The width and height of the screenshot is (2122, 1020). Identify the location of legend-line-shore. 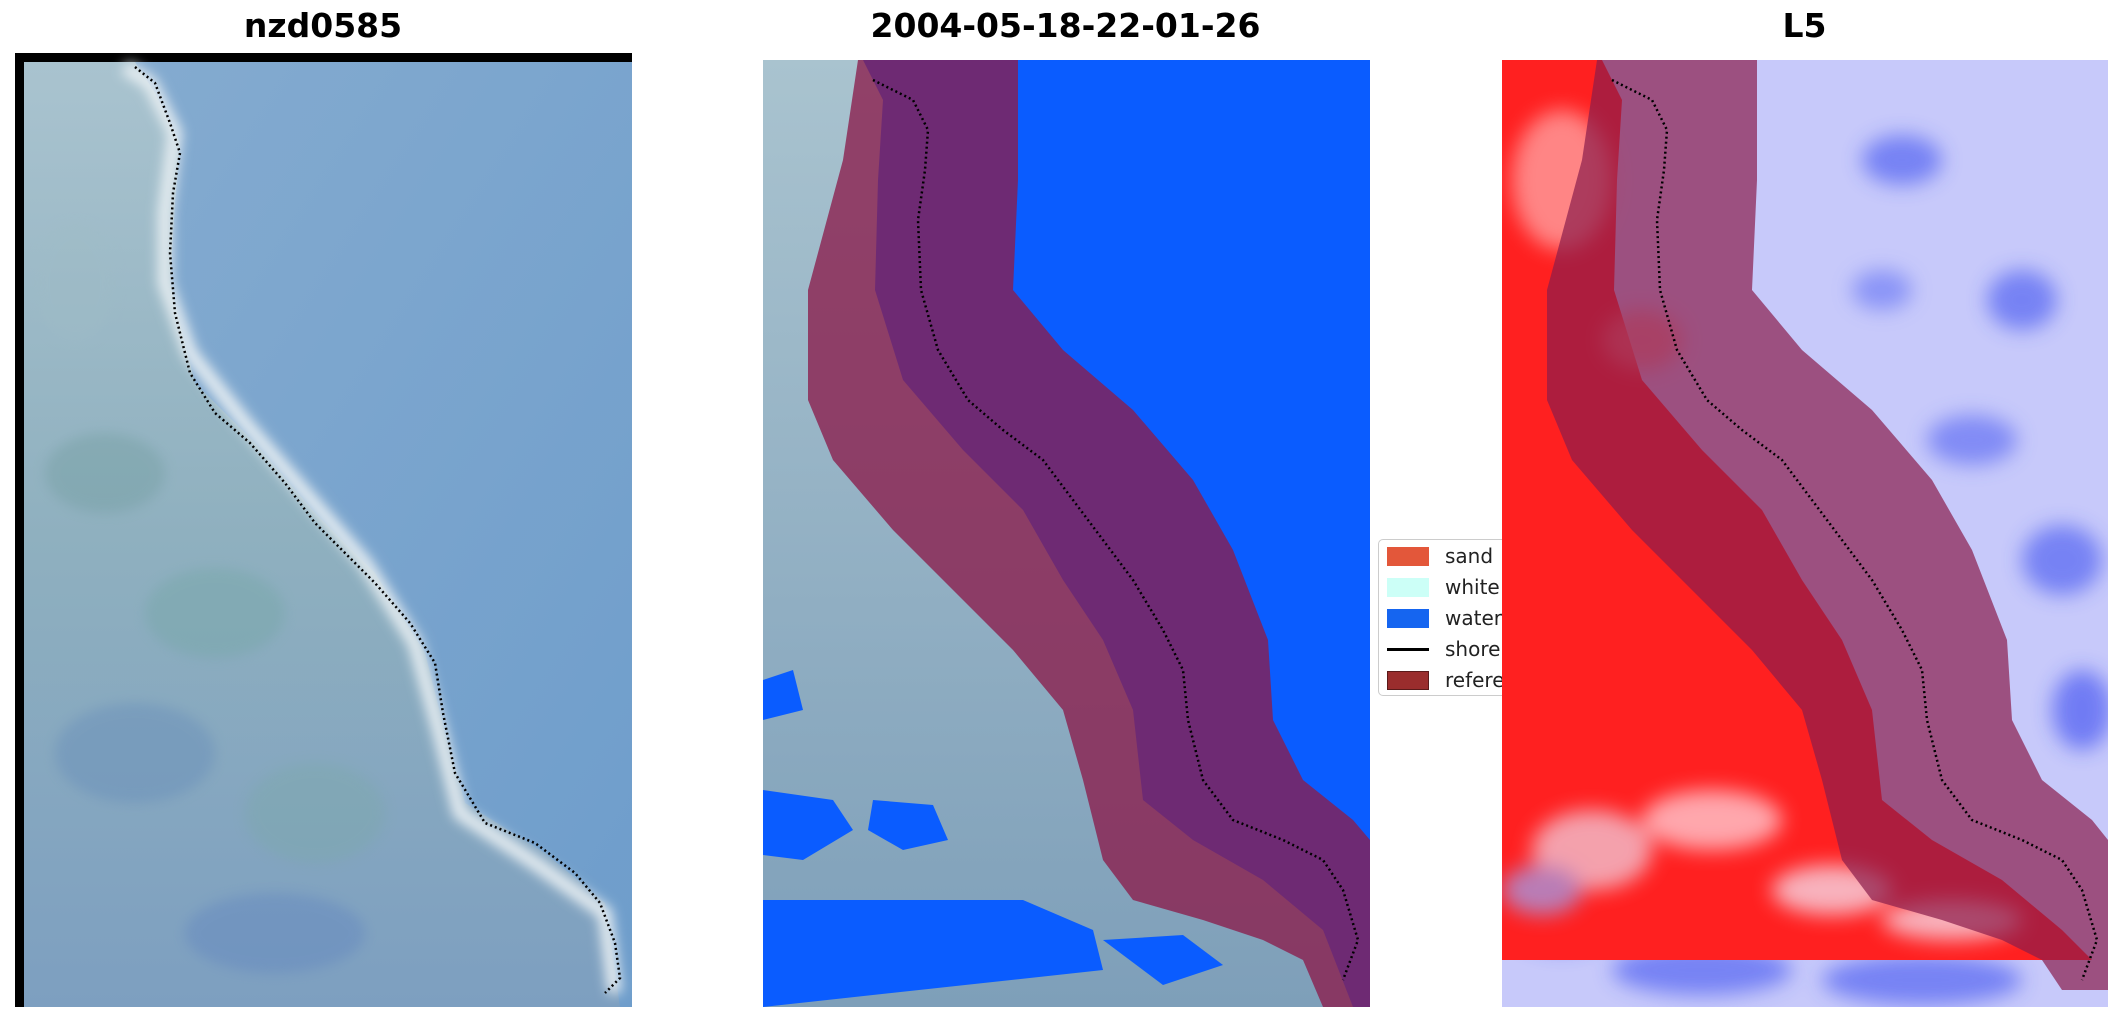
(1408, 649).